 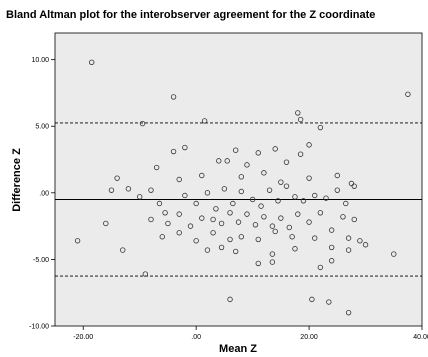 I want to click on y-axis-label: Difference Z, so click(x=17, y=180).